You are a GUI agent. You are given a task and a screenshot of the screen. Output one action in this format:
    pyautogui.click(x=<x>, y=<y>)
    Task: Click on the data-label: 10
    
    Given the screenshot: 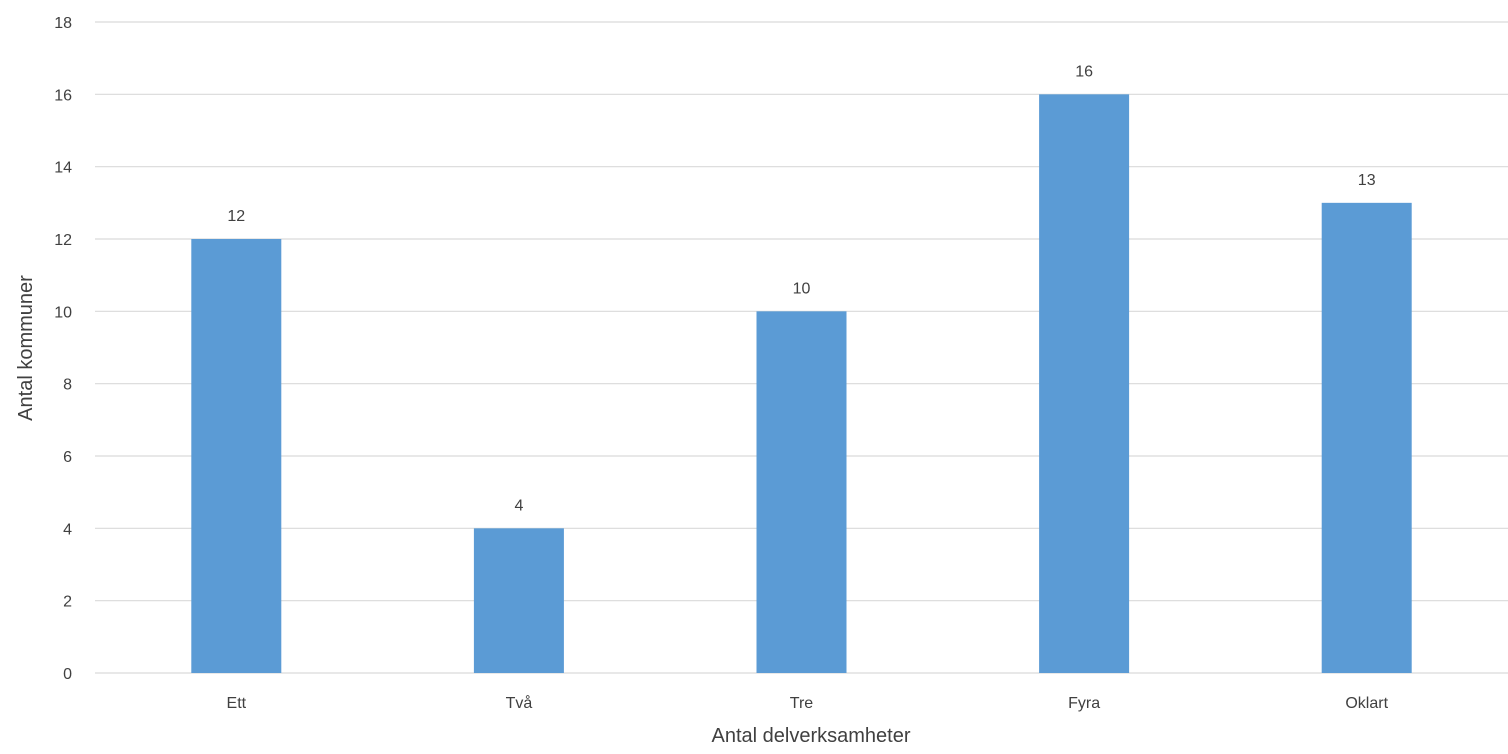 What is the action you would take?
    pyautogui.click(x=802, y=288)
    